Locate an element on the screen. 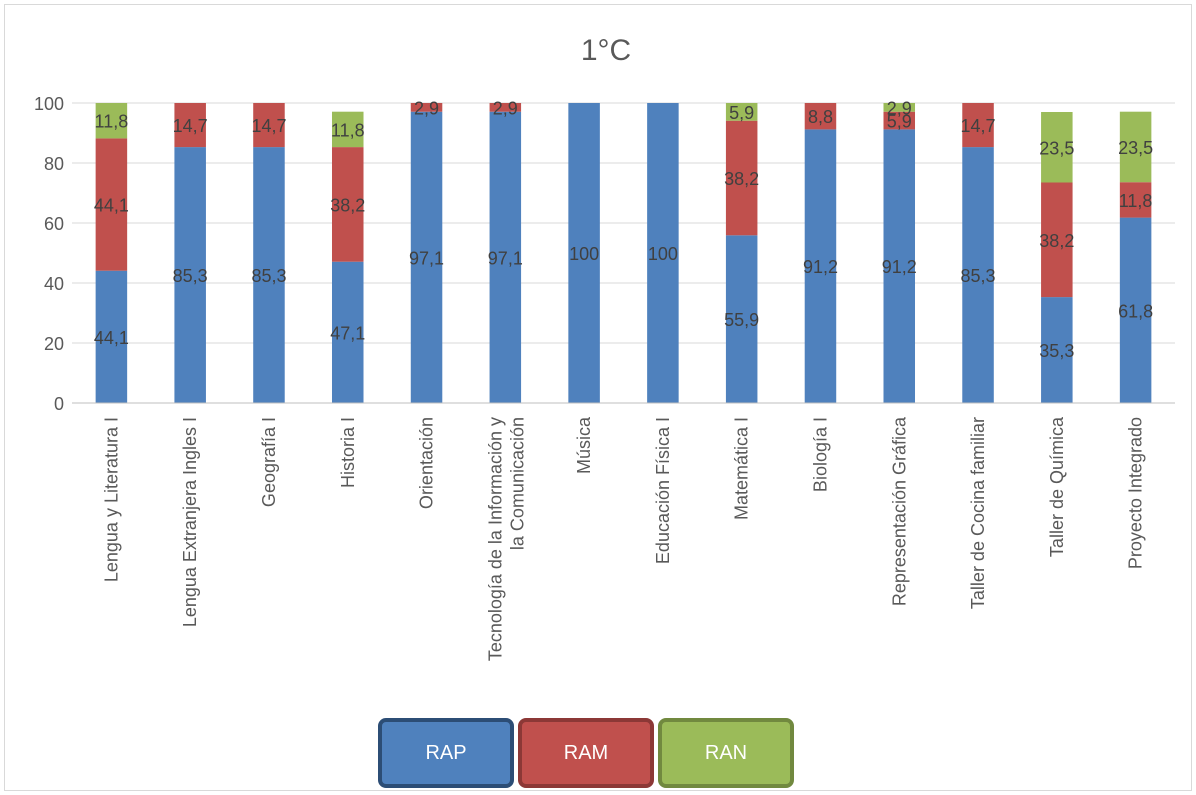 This screenshot has height=795, width=1196. legend-item-ram: RAM is located at coordinates (586, 753).